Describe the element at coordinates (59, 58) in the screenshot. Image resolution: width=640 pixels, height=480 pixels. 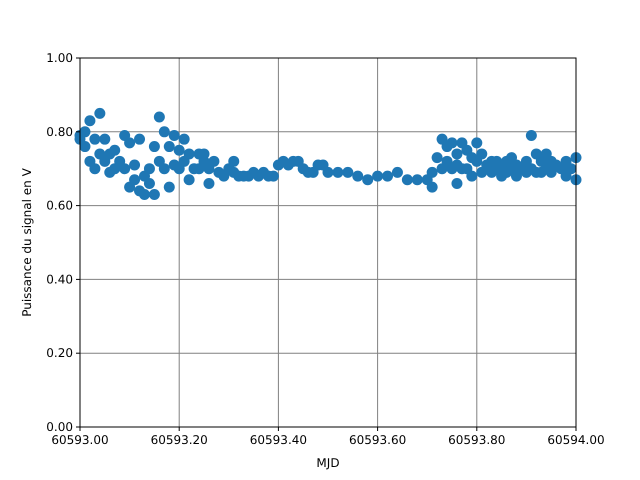
I see `y-tick-label: 1.00` at that location.